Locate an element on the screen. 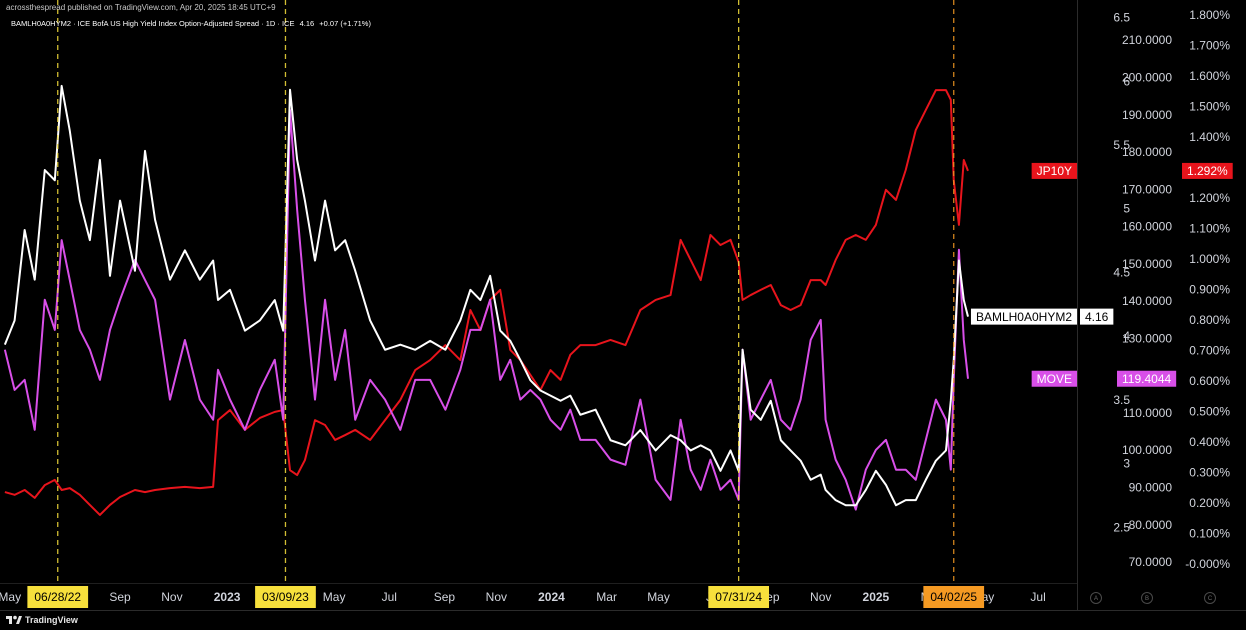 The image size is (1246, 630). footer: TradingView is located at coordinates (42, 620).